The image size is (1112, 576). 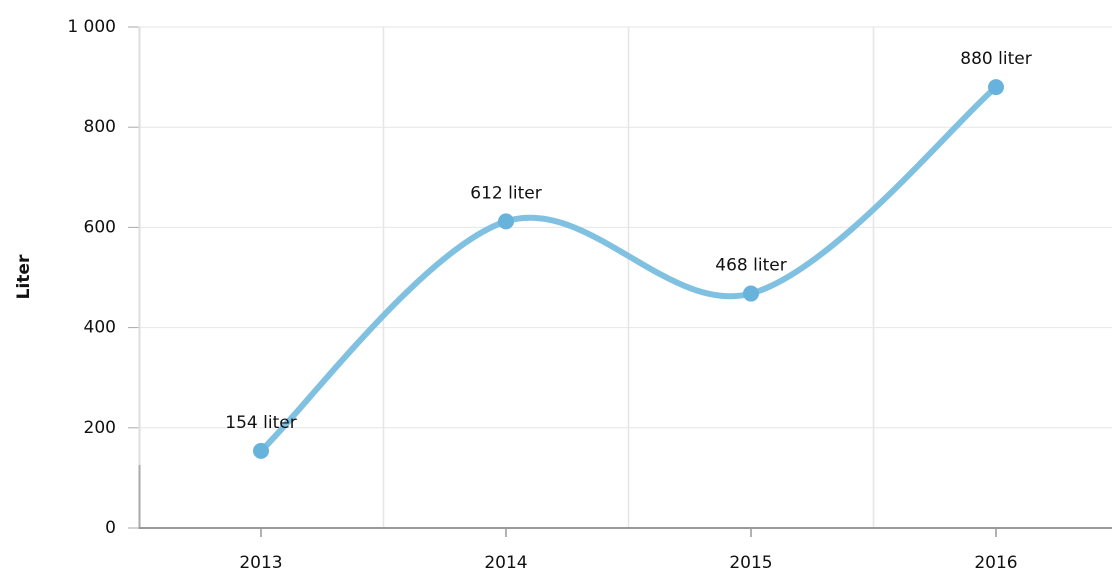 What do you see at coordinates (100, 227) in the screenshot?
I see `y-tick-label: 600` at bounding box center [100, 227].